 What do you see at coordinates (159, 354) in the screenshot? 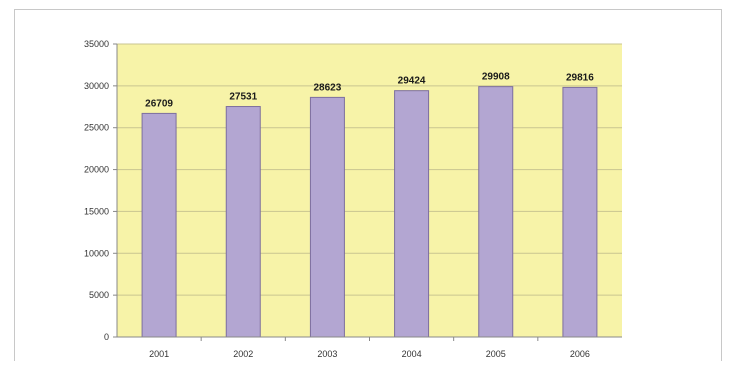
I see `x-tick-label: 2001` at bounding box center [159, 354].